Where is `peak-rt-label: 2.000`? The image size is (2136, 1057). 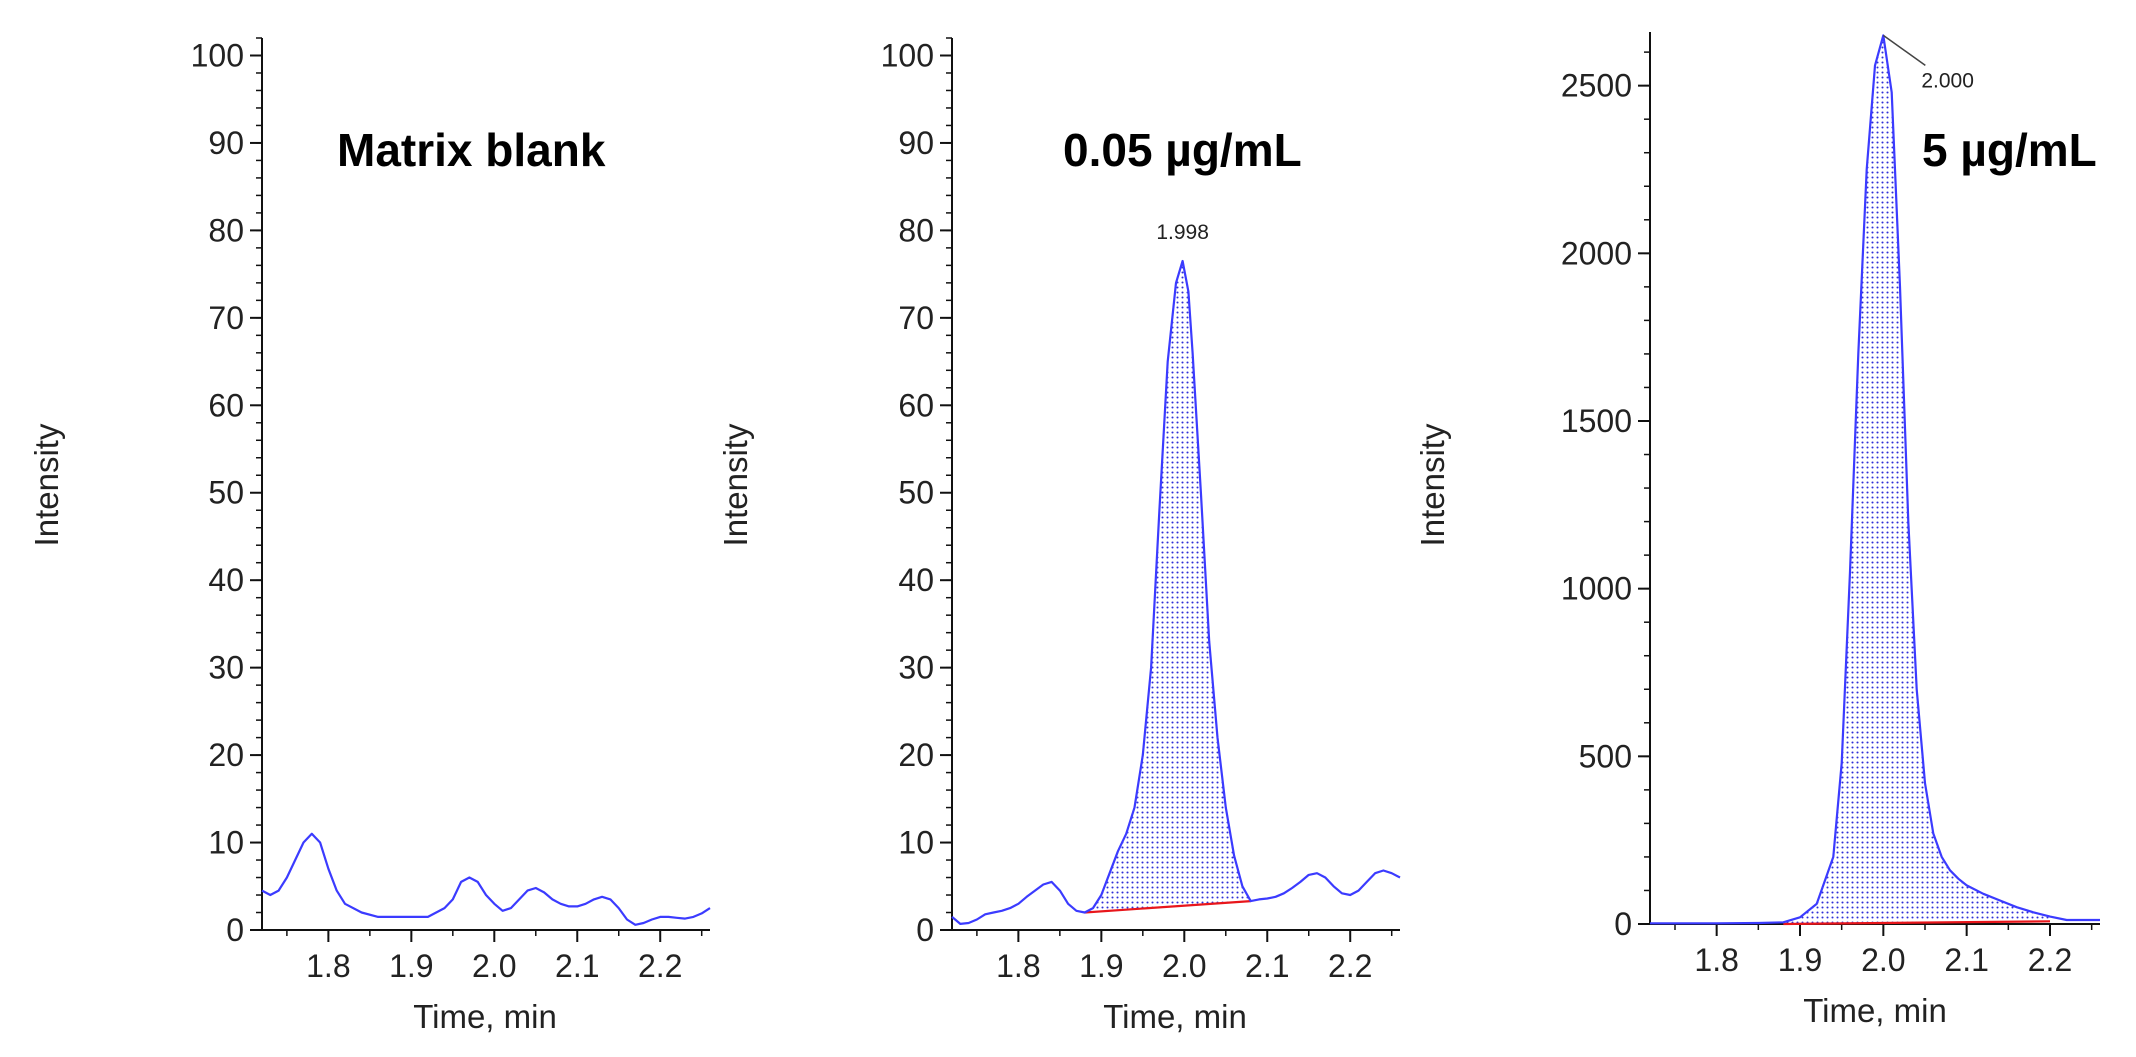
peak-rt-label: 2.000 is located at coordinates (1947, 80).